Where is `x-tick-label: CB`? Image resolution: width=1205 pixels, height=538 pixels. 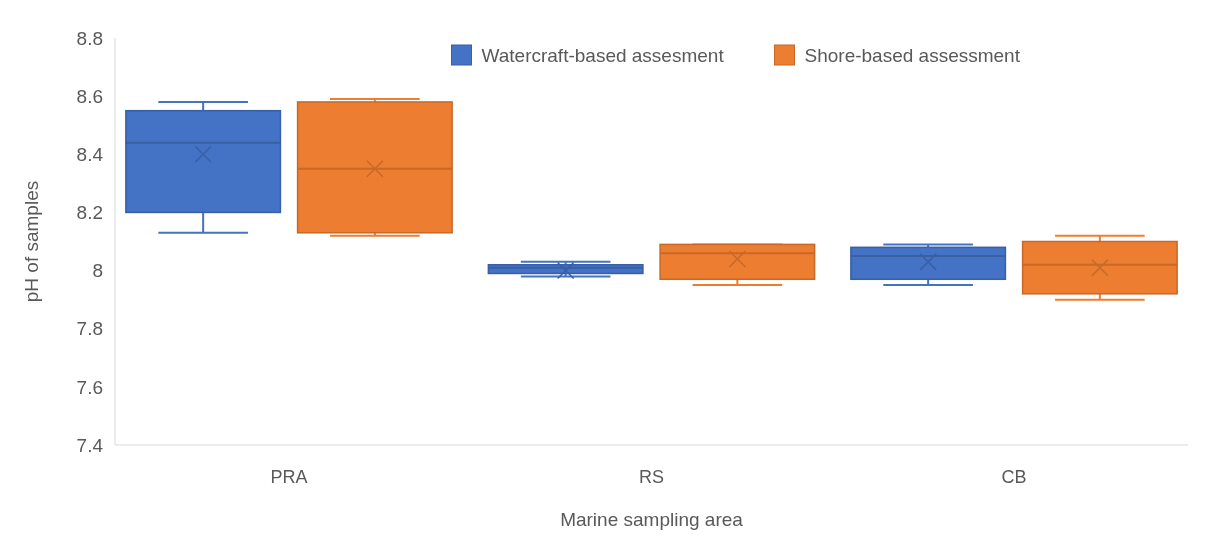 x-tick-label: CB is located at coordinates (1014, 477).